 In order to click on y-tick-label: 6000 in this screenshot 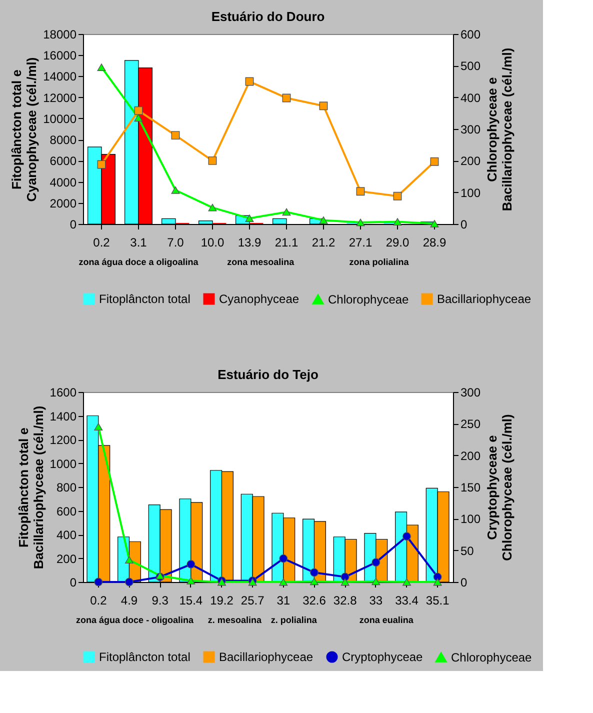, I will do `click(63, 161)`.